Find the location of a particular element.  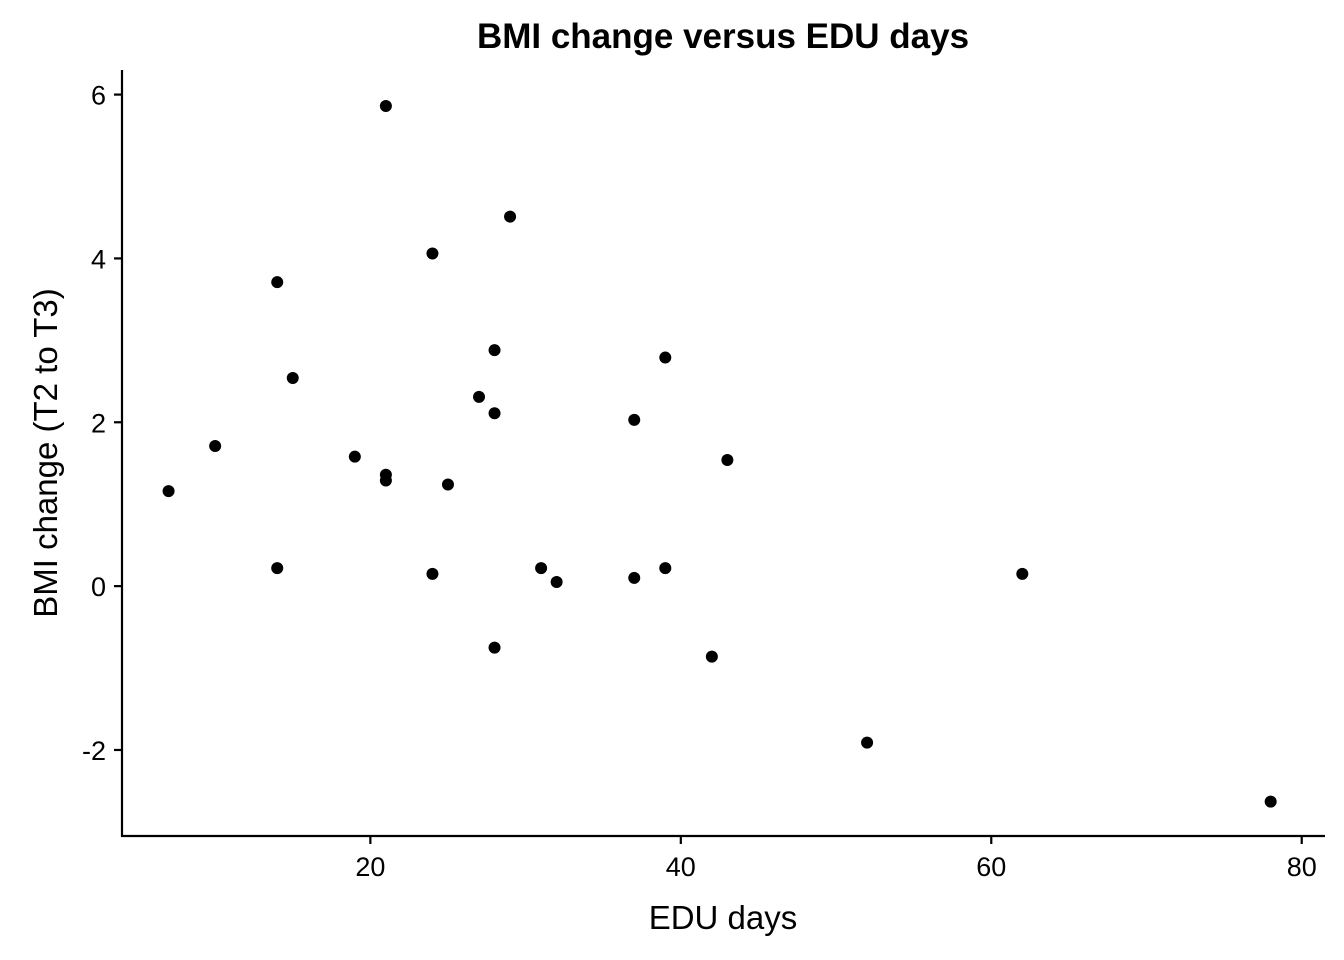

x-axis: 20 40 60 80 is located at coordinates (723, 858).